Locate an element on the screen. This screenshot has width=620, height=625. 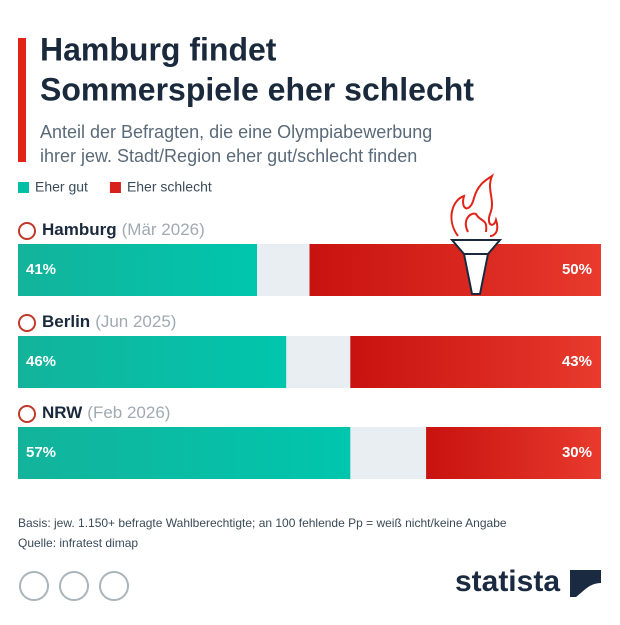
category-period: (Mär 2026) is located at coordinates (163, 229).